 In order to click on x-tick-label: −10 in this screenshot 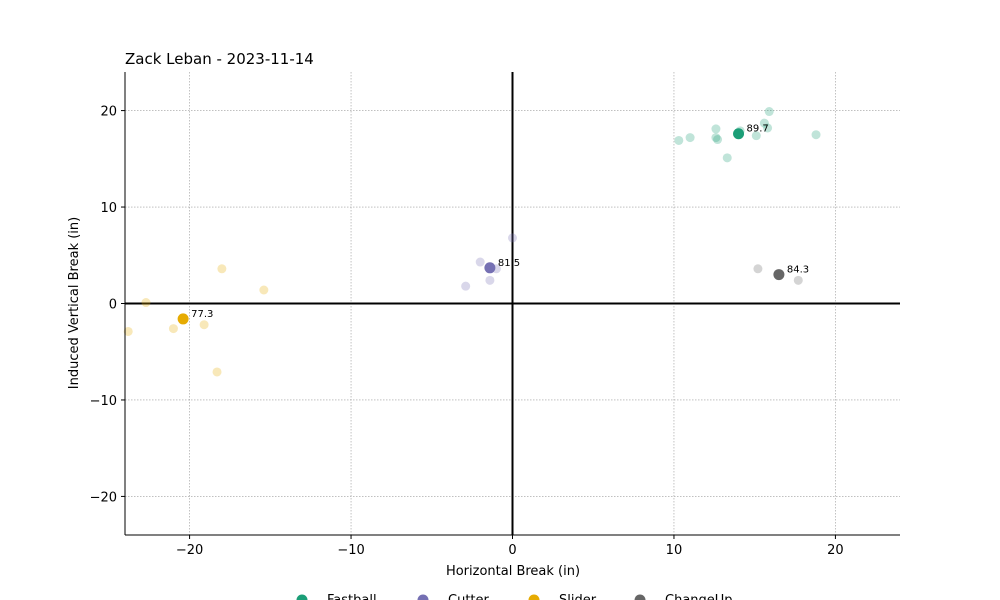, I will do `click(350, 550)`.